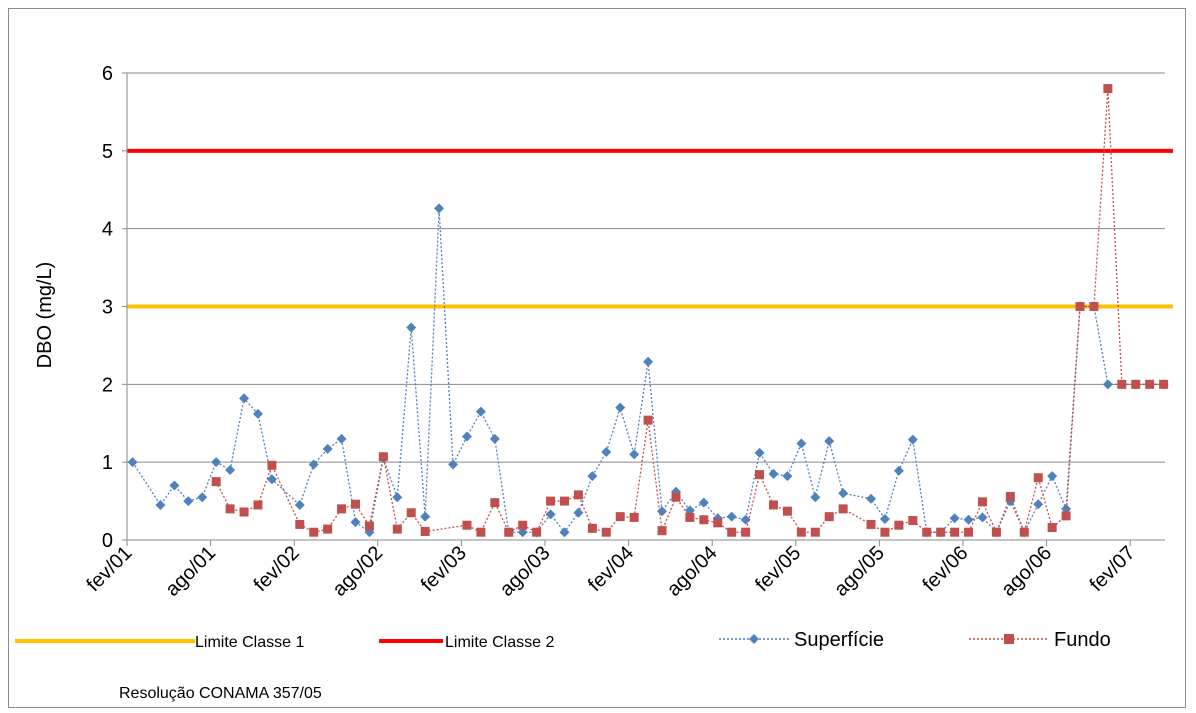 The height and width of the screenshot is (713, 1196). Describe the element at coordinates (220, 693) in the screenshot. I see `footnote: Resolução CONAMA 357/05` at that location.